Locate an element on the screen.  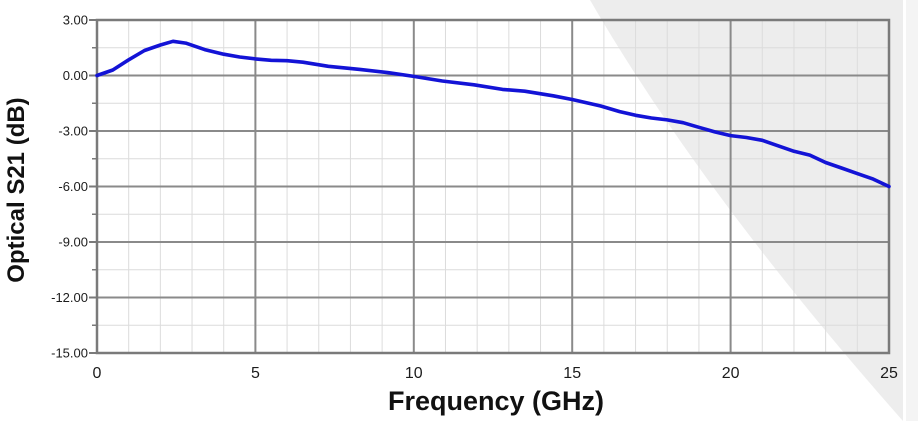
x-tick-label: 5 is located at coordinates (255, 373).